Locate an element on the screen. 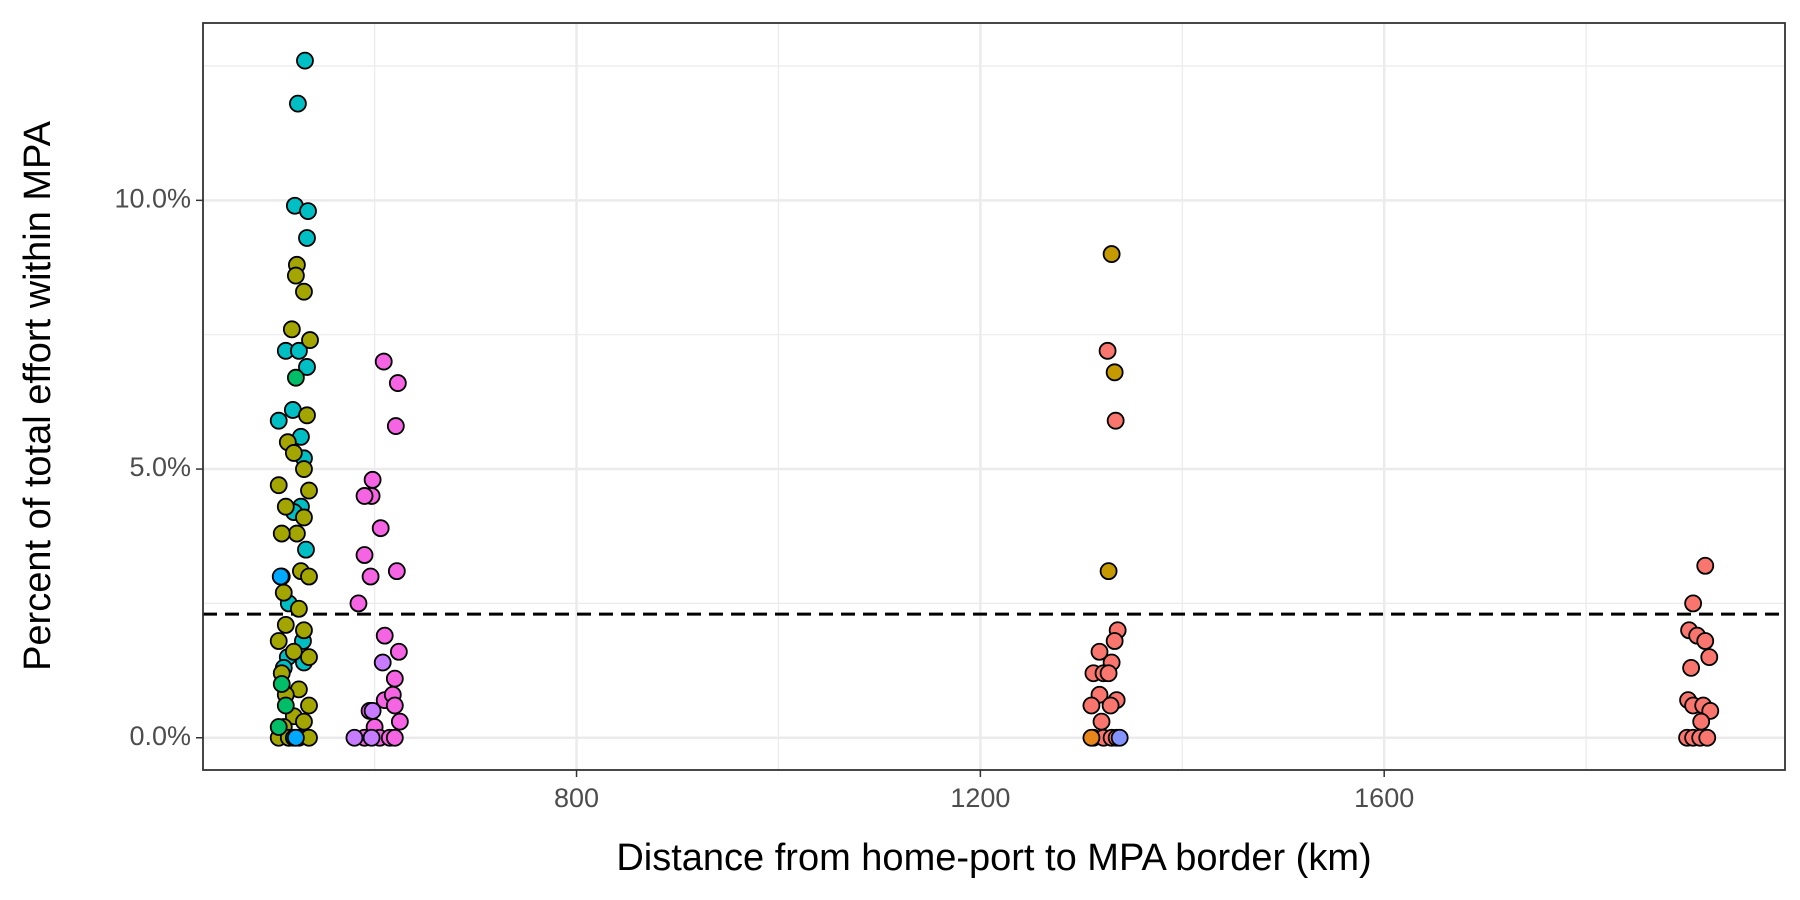  x-tick-label: 1200 is located at coordinates (980, 798).